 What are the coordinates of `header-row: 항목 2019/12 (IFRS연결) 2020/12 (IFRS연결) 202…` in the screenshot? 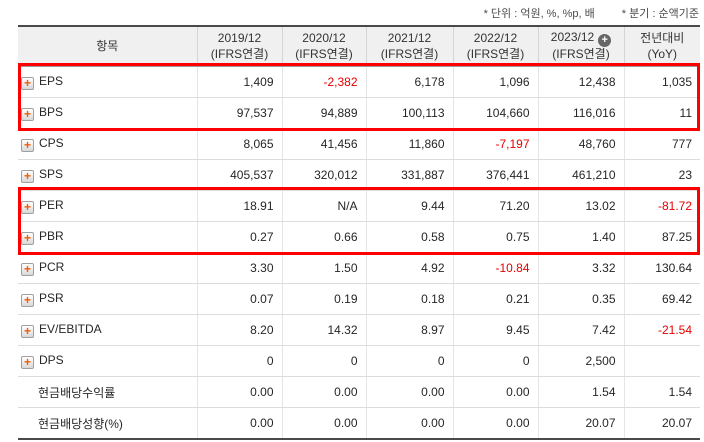 It's located at (359, 46).